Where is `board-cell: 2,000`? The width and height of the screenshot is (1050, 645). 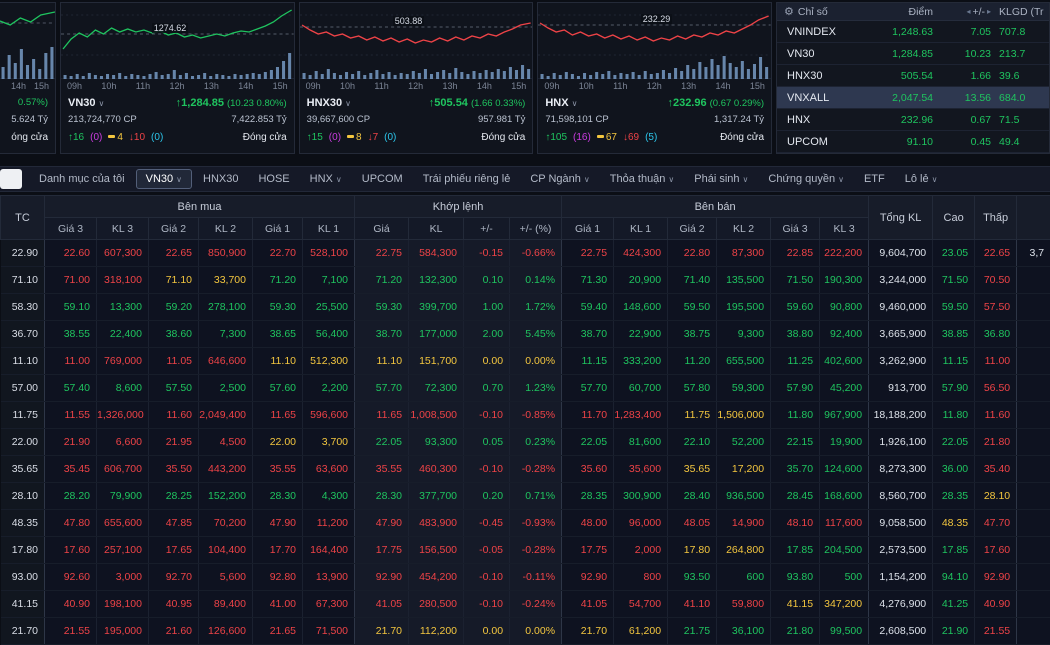 board-cell: 2,000 is located at coordinates (641, 550).